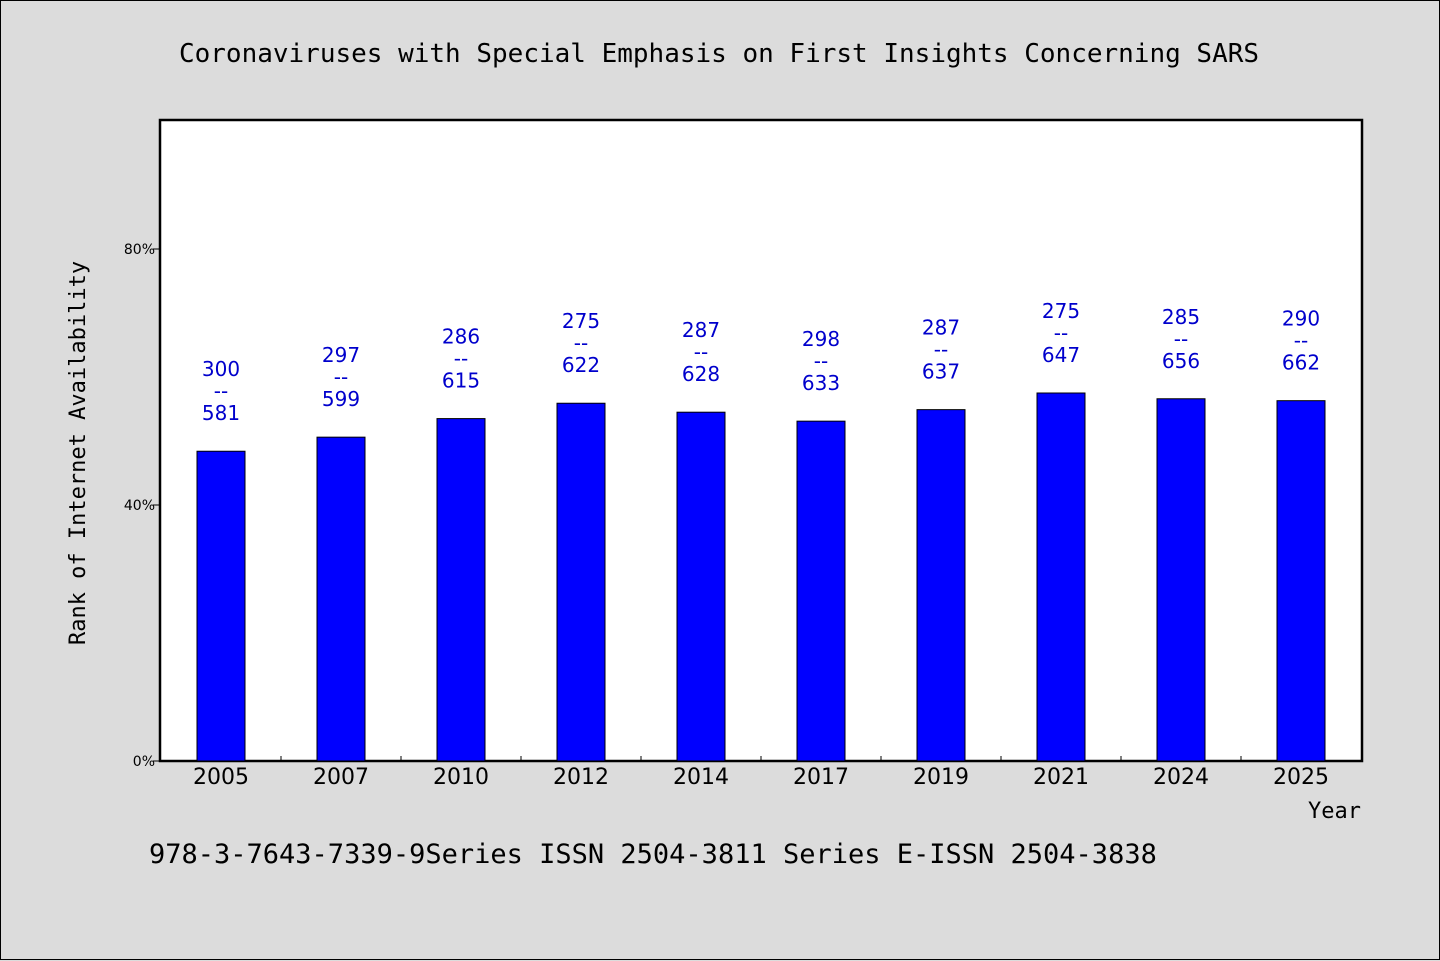  Describe the element at coordinates (1181, 777) in the screenshot. I see `x-tick-label: 2024` at that location.